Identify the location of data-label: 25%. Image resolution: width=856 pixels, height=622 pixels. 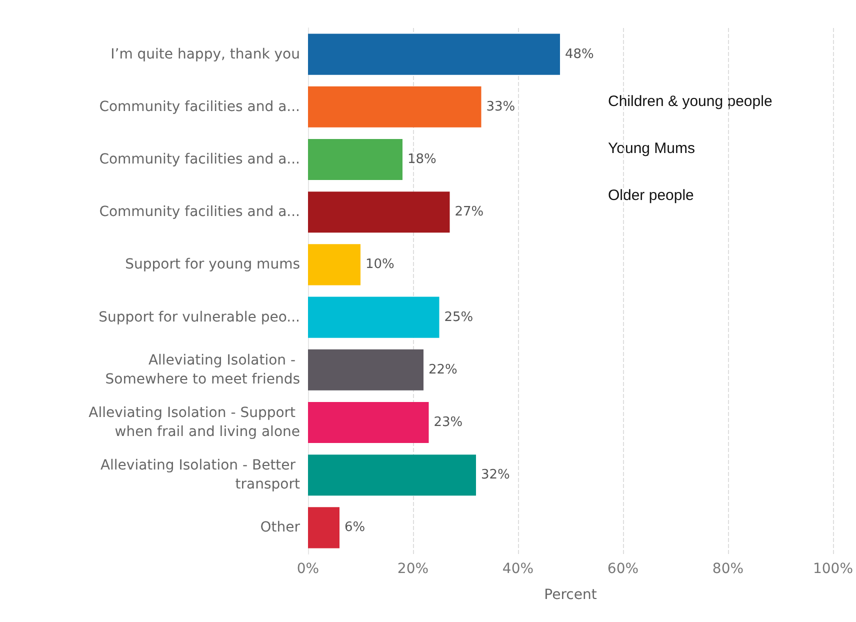
(459, 317).